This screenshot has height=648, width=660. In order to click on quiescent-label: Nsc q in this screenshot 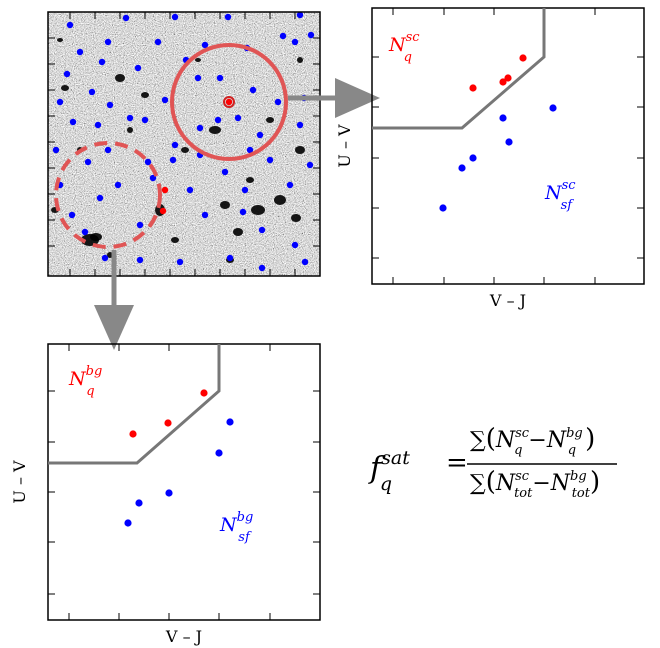, I will do `click(404, 47)`.